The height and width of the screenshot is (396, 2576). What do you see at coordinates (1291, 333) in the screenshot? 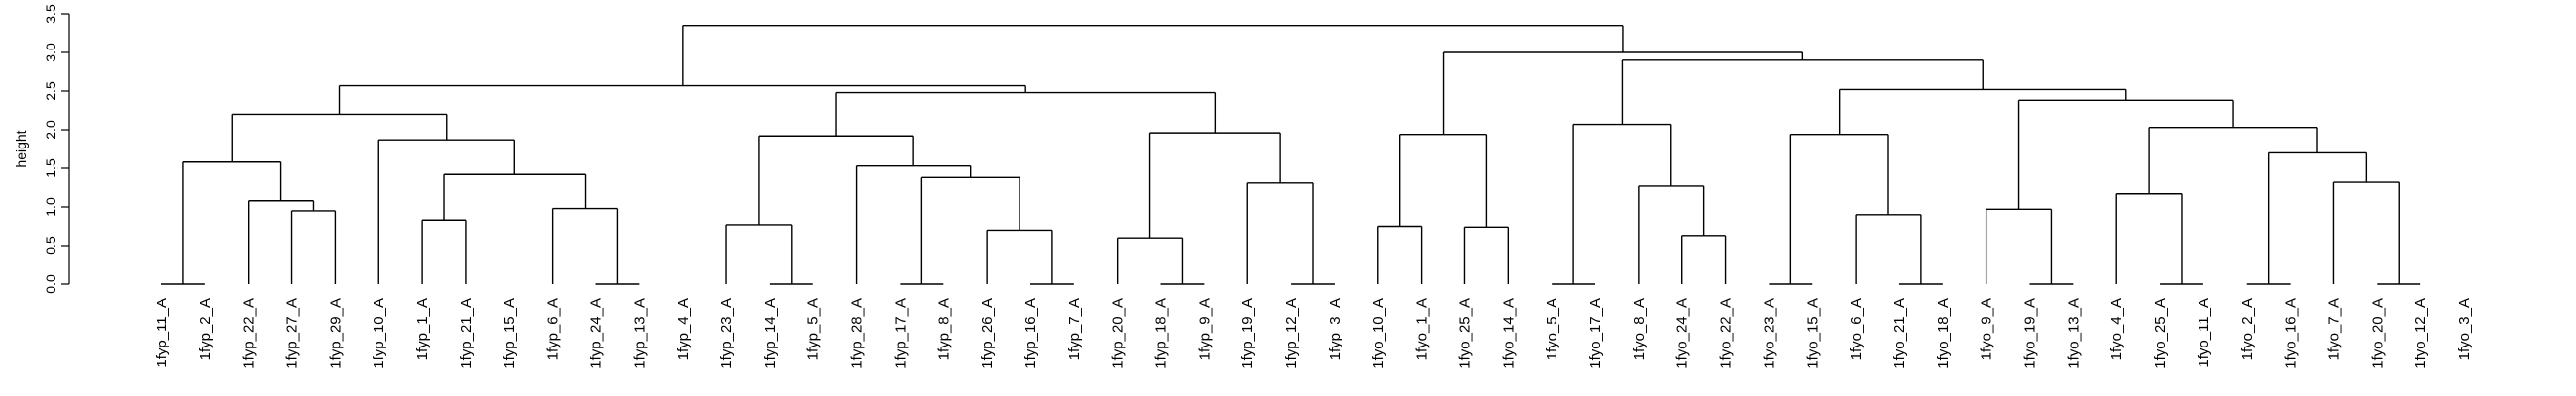
I see `leaf-label: 1fyp_12_A` at bounding box center [1291, 333].